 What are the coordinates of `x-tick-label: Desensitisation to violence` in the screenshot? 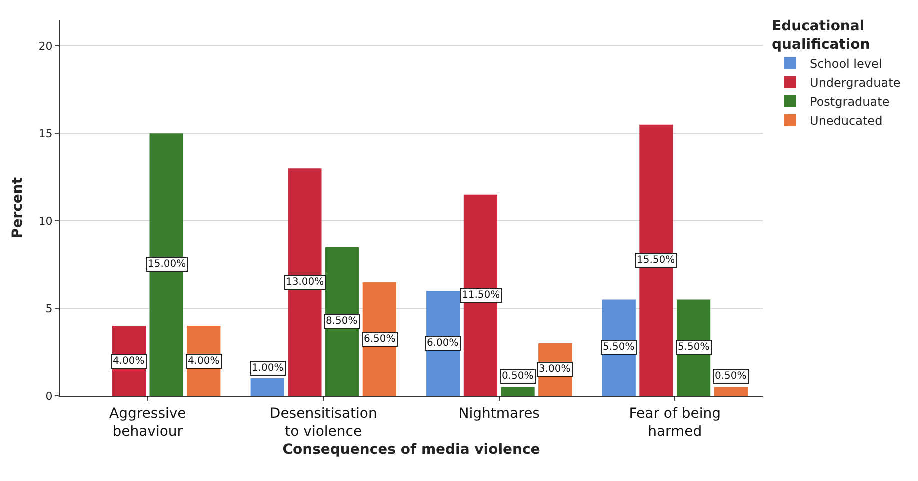 It's located at (324, 423).